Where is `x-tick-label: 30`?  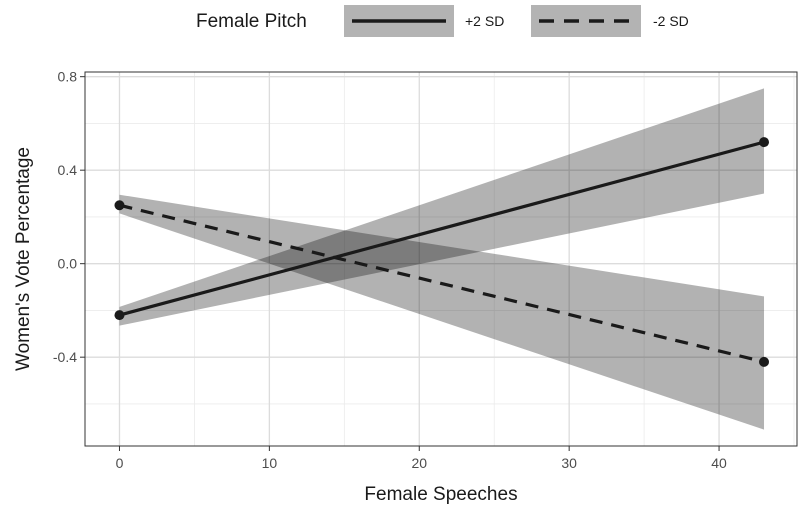
x-tick-label: 30 is located at coordinates (569, 463).